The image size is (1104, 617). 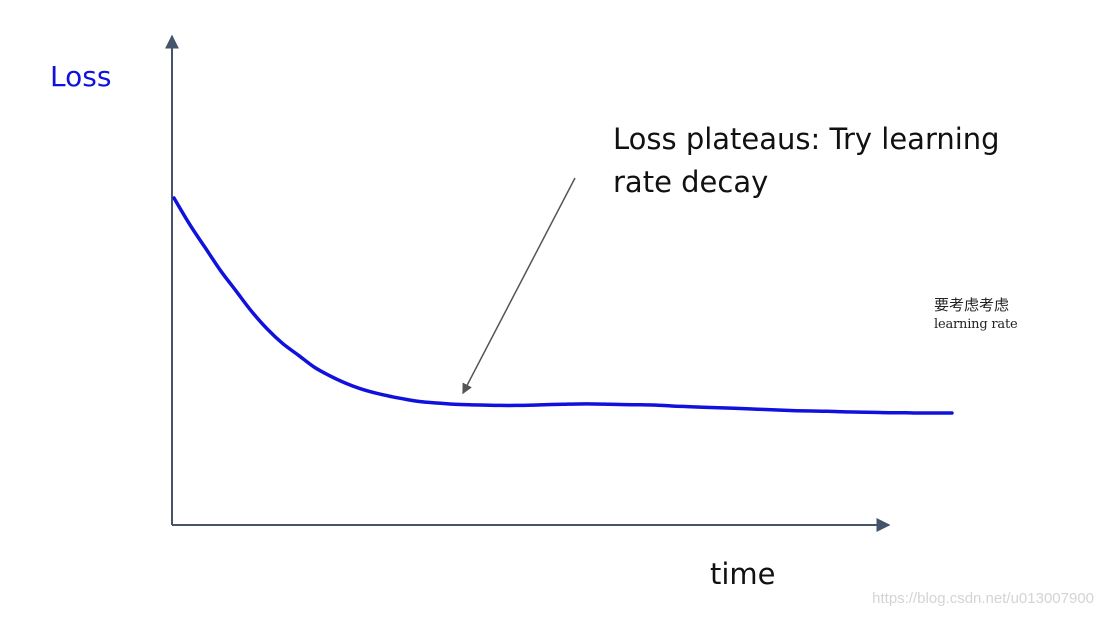 What do you see at coordinates (743, 574) in the screenshot?
I see `x-axis-label: time` at bounding box center [743, 574].